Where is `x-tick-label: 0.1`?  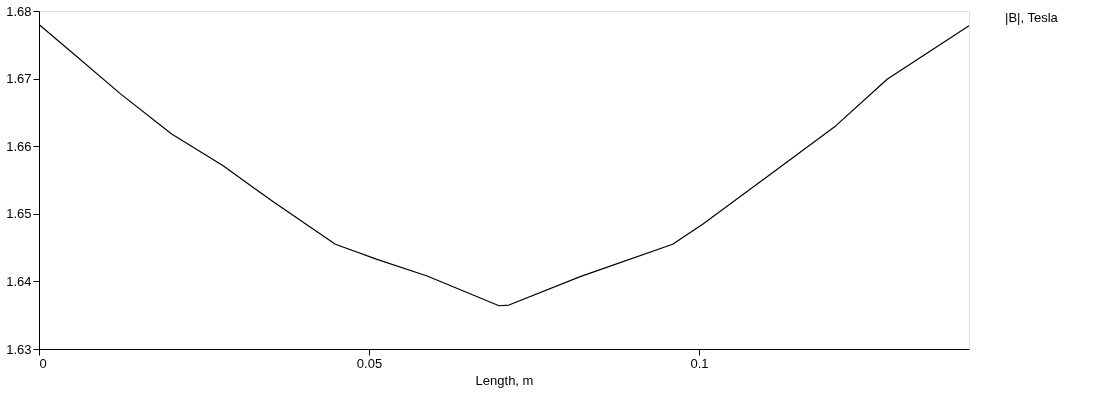
x-tick-label: 0.1 is located at coordinates (699, 363).